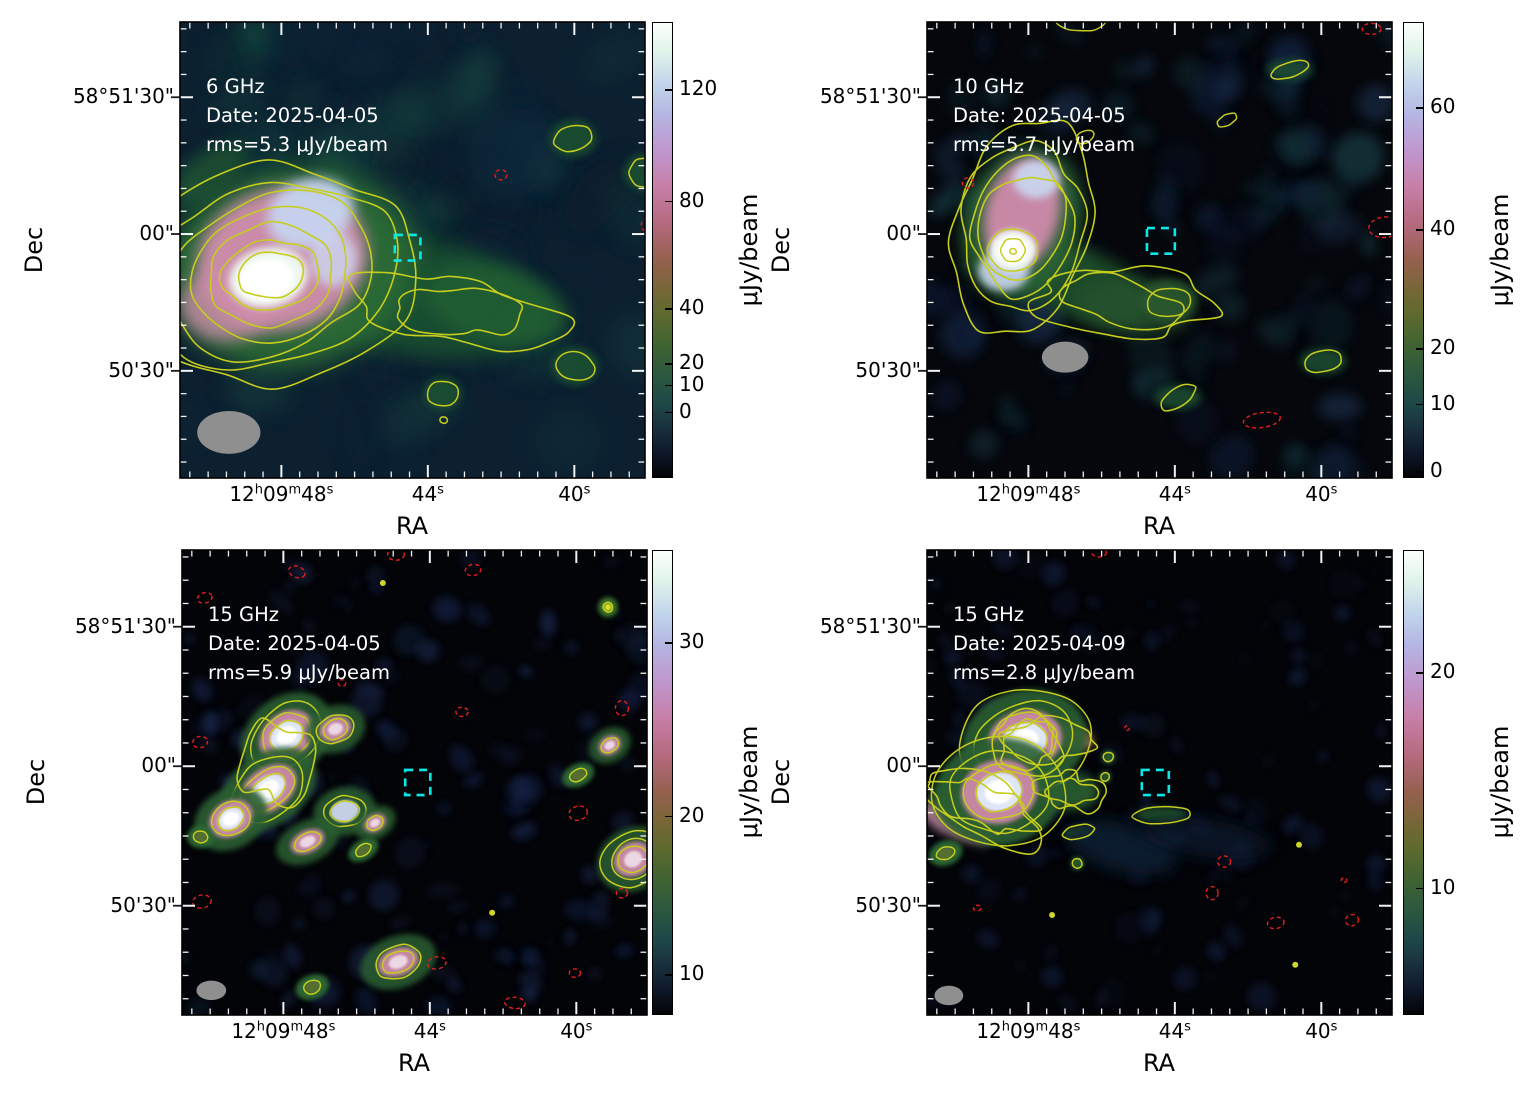 Image resolution: width=1520 pixels, height=1098 pixels. I want to click on colorbar-10ghz, so click(1413, 250).